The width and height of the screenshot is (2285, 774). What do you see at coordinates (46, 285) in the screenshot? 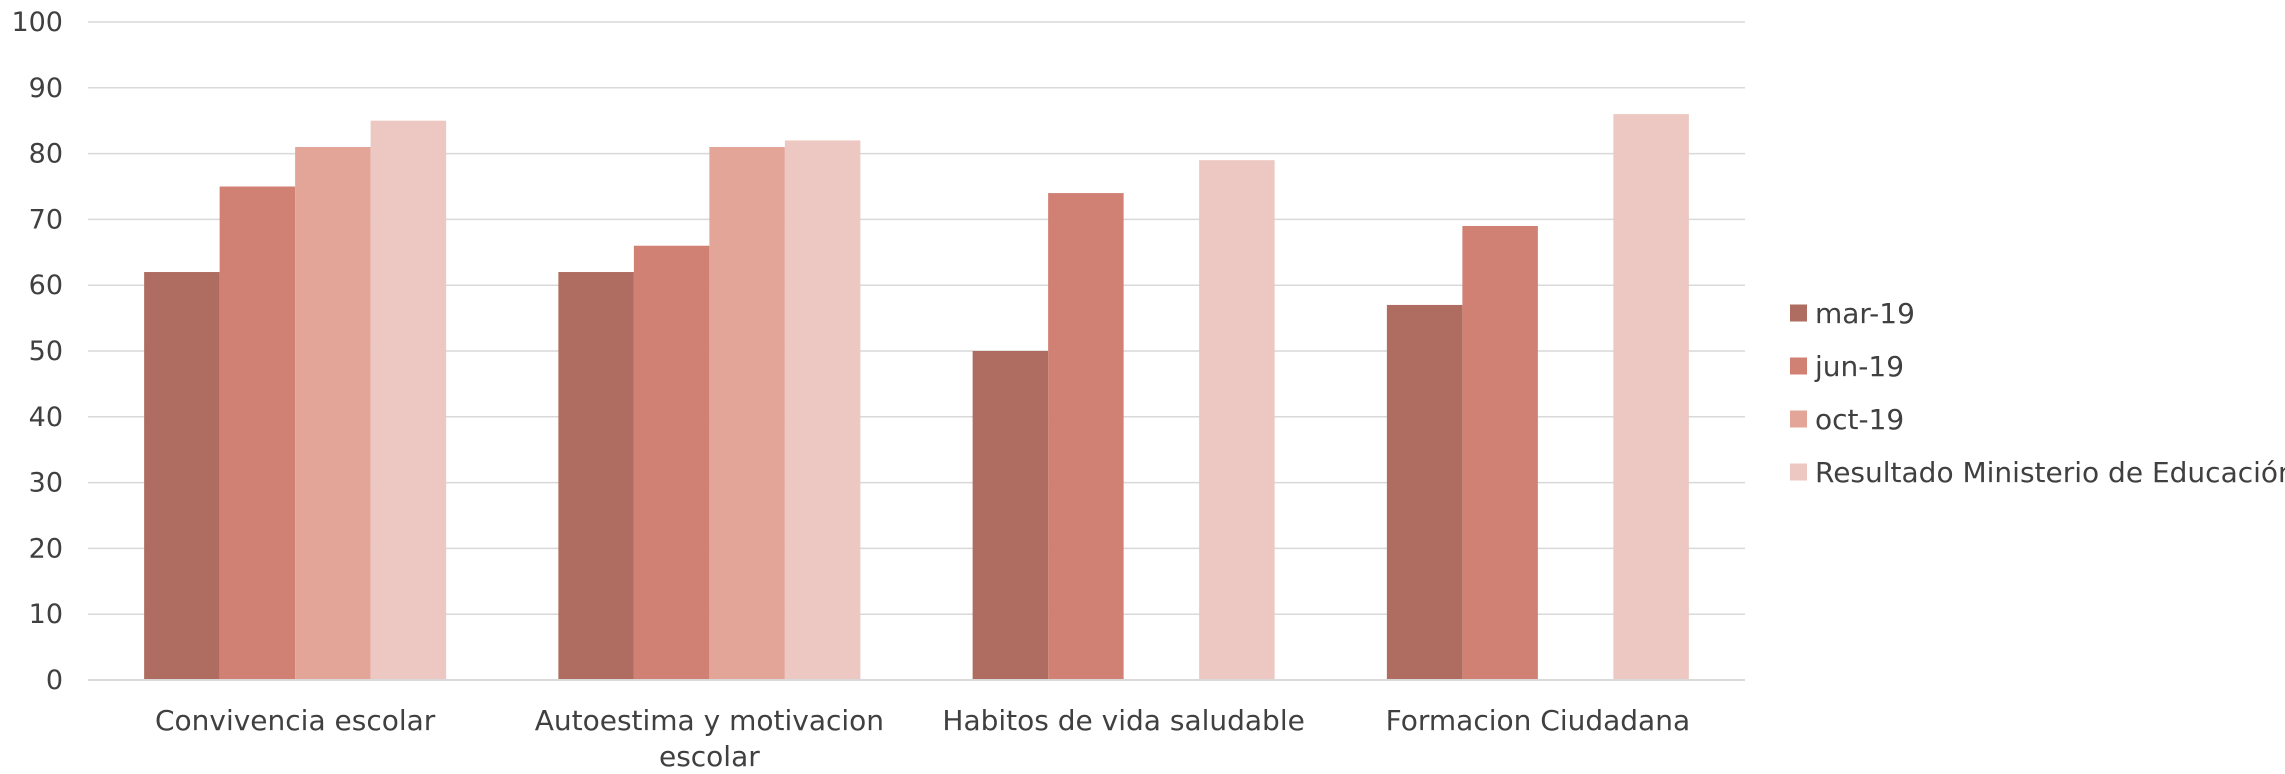
I see `y-tick-label: 60` at bounding box center [46, 285].